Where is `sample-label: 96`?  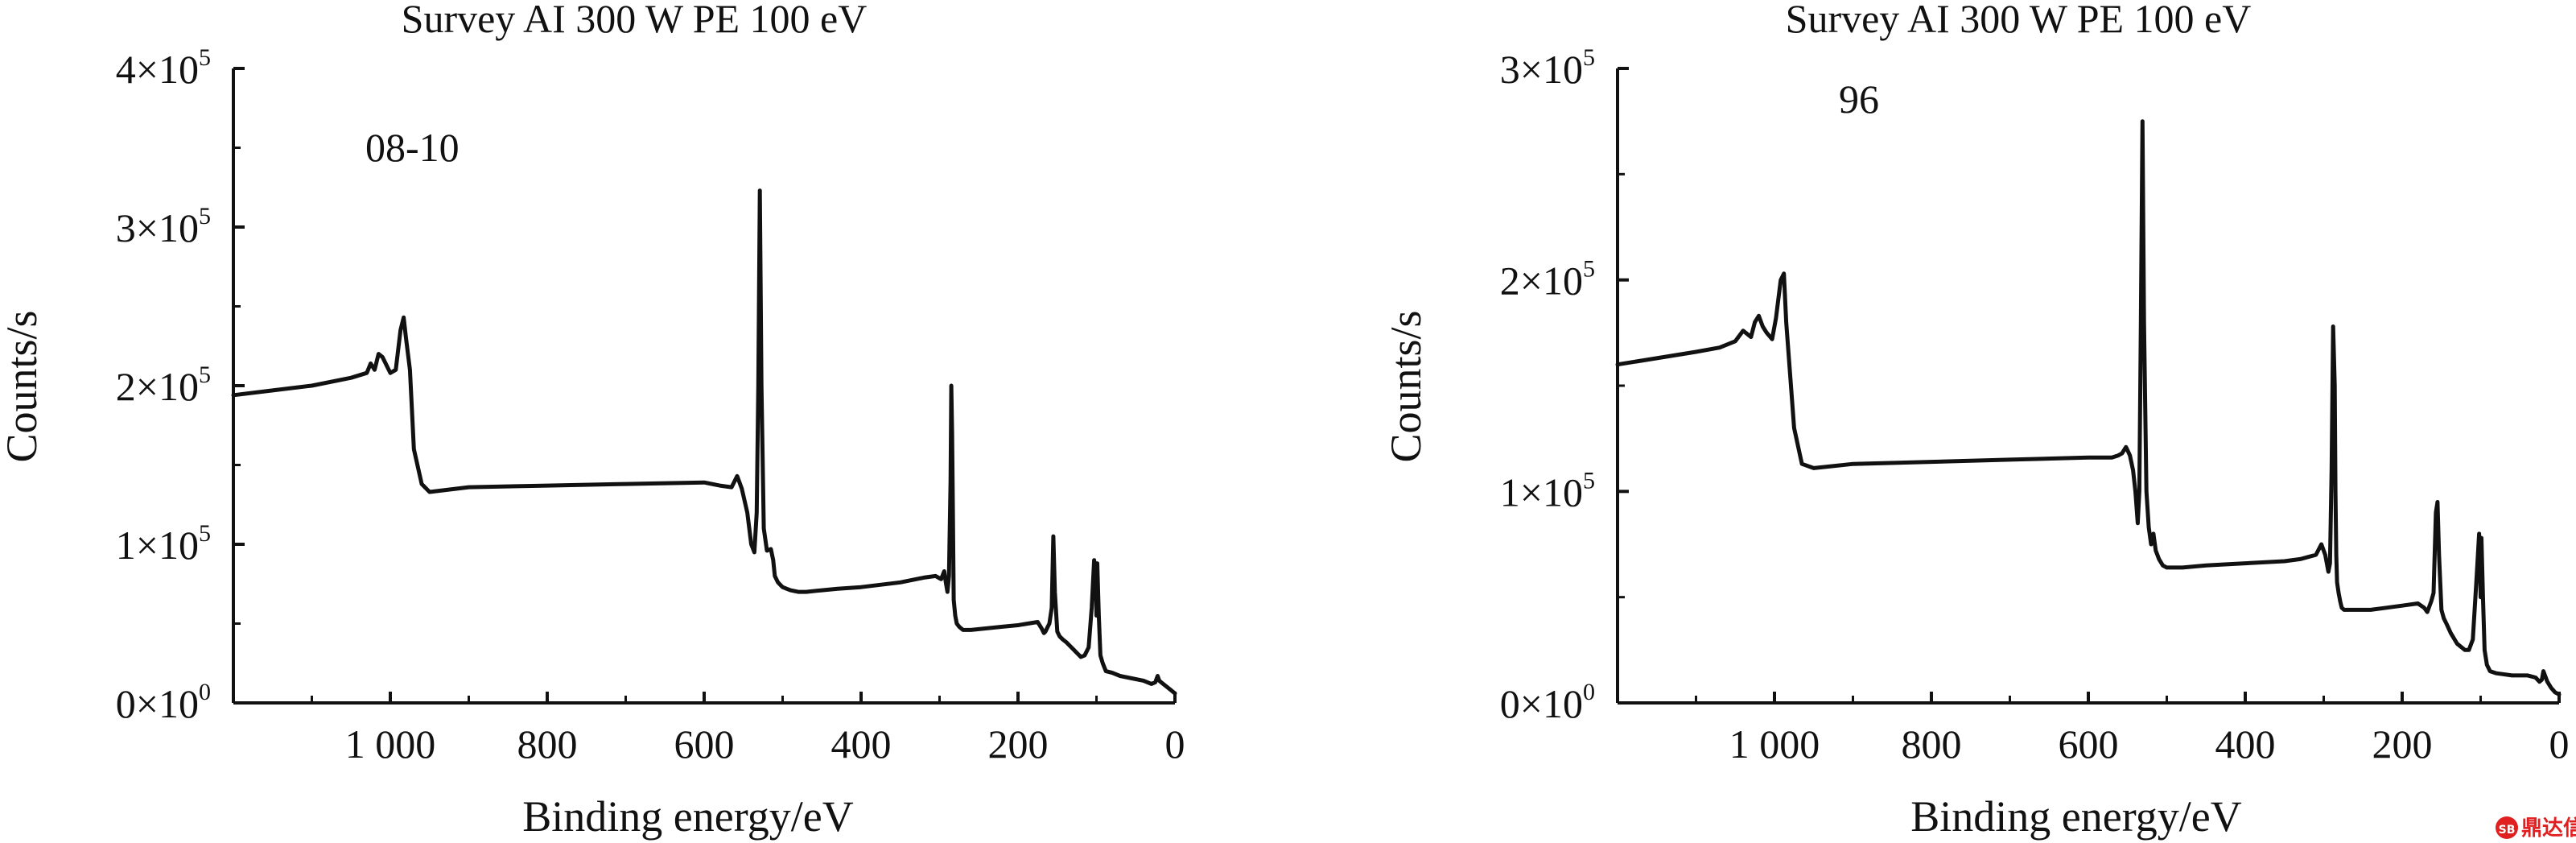
sample-label: 96 is located at coordinates (1859, 99).